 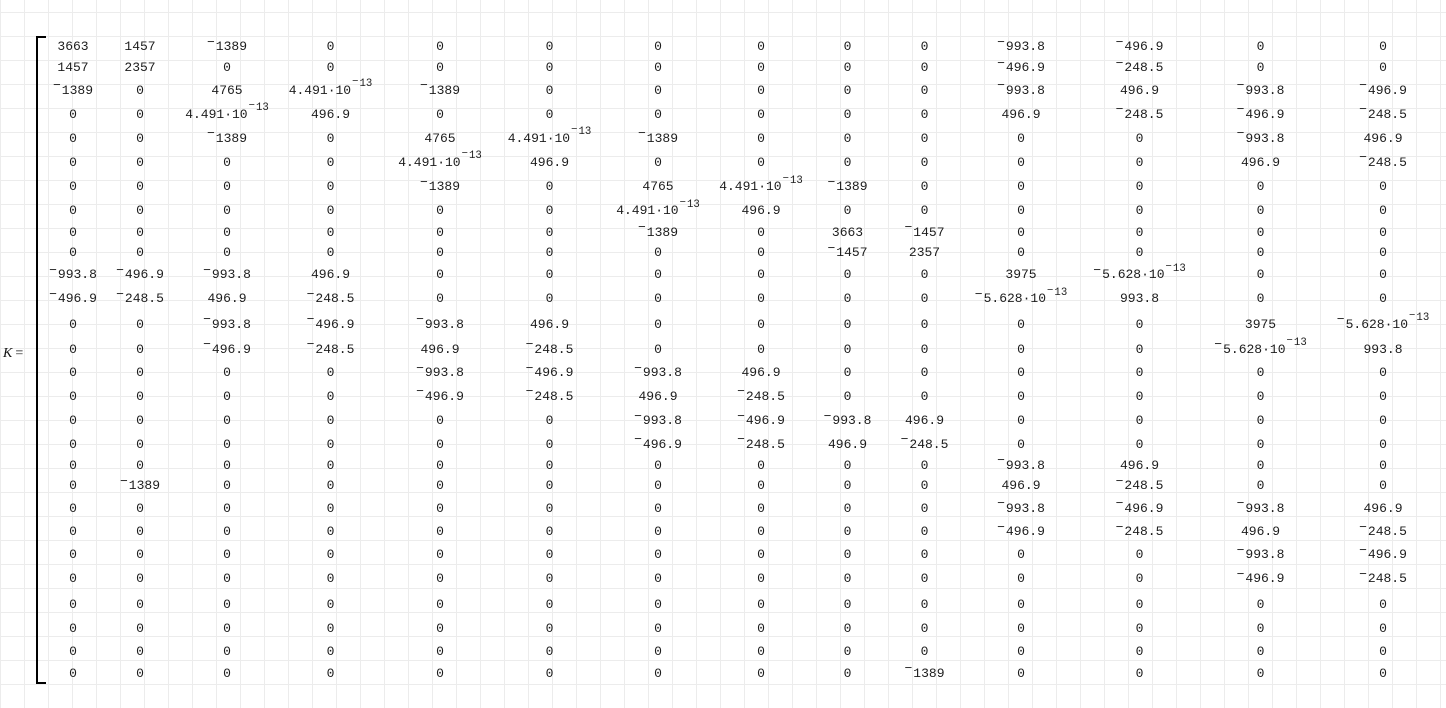 I want to click on matrix-cell: 2357, so click(x=924, y=252).